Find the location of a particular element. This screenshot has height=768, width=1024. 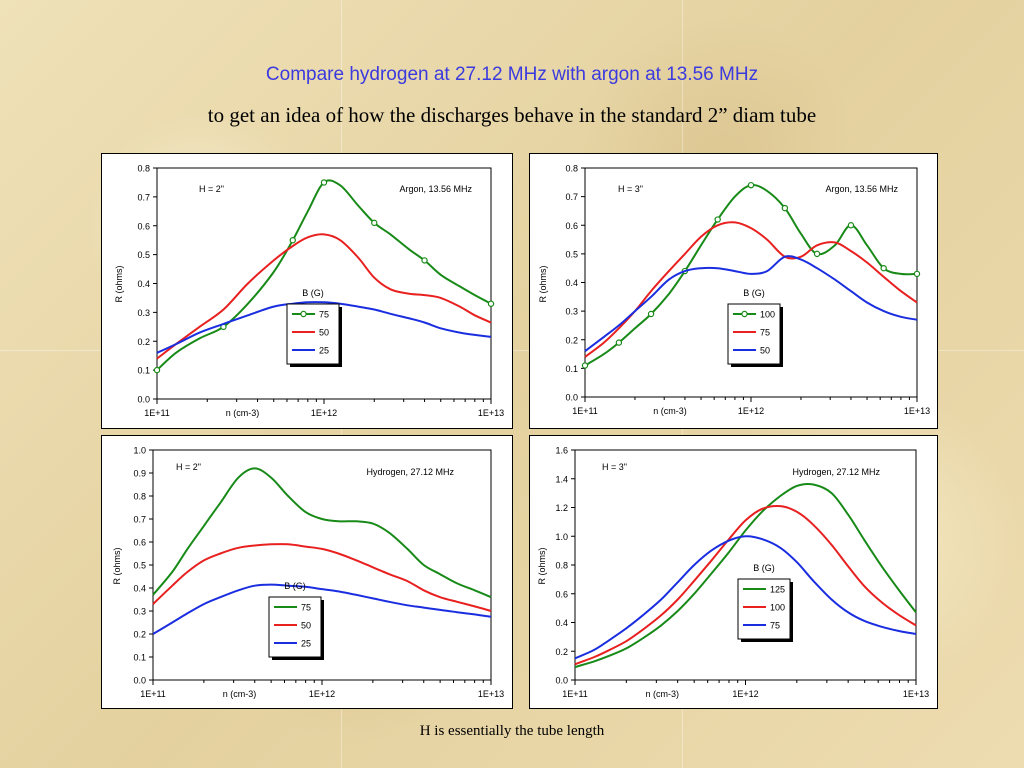

plot-area is located at coordinates (745, 565).